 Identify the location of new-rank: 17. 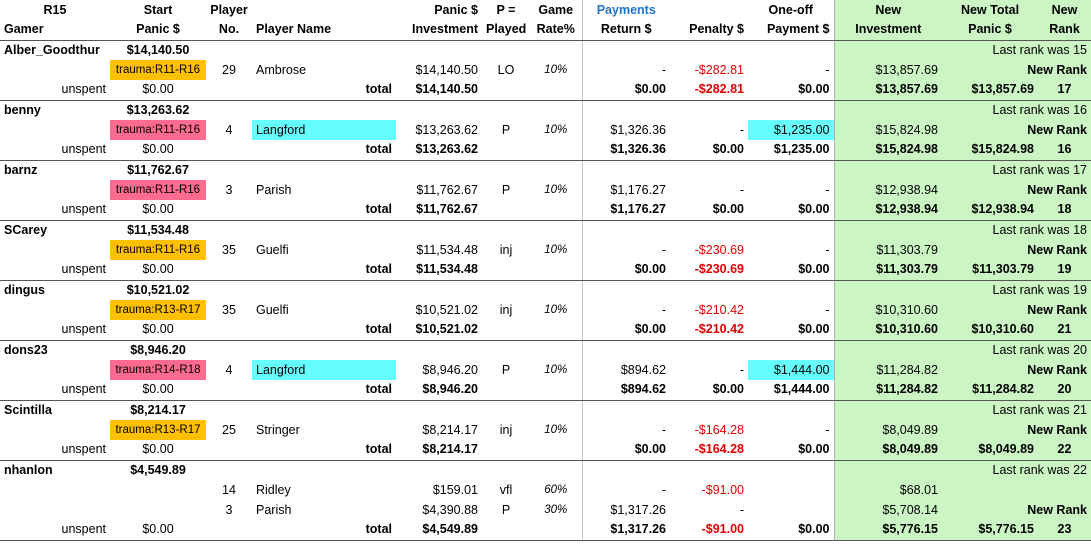
(1064, 90).